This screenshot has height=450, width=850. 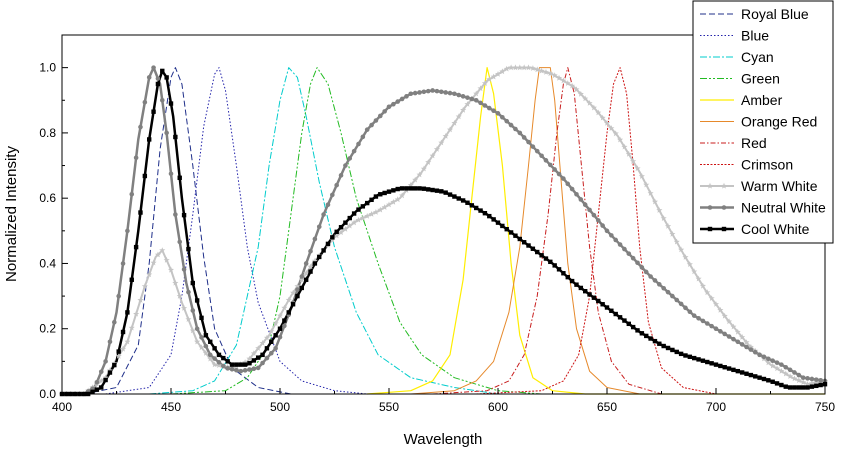 What do you see at coordinates (716, 407) in the screenshot?
I see `x-tick-label: 700` at bounding box center [716, 407].